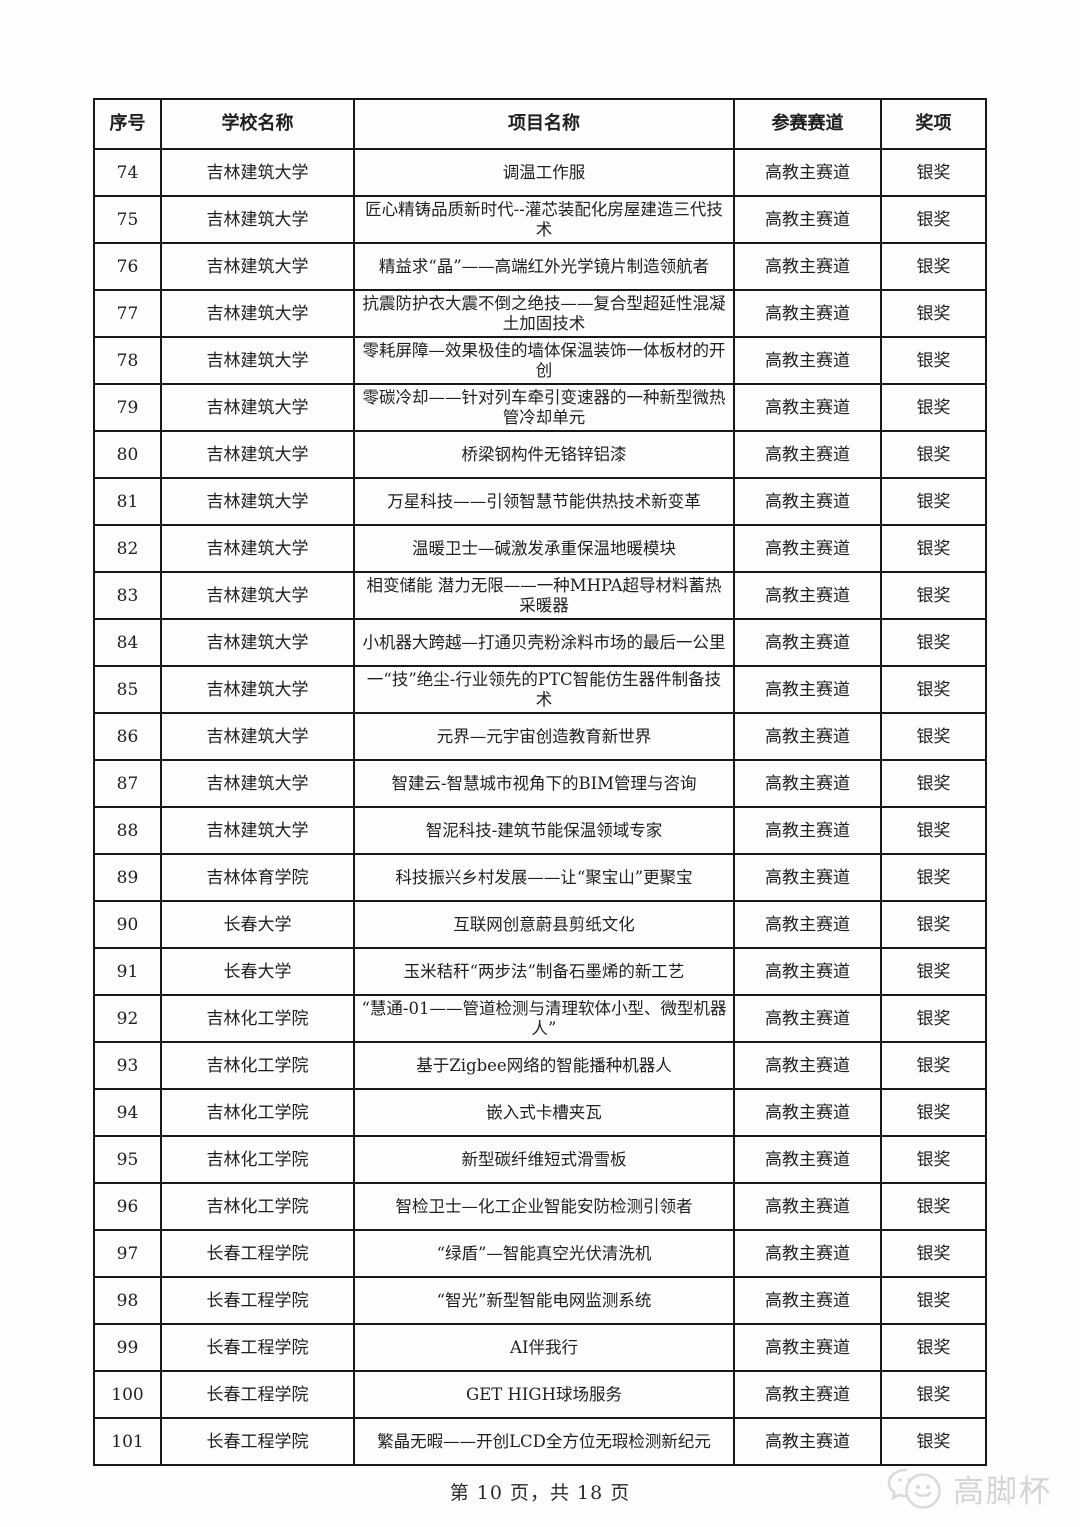 The height and width of the screenshot is (1527, 1080). I want to click on cell-no: 101, so click(127, 1441).